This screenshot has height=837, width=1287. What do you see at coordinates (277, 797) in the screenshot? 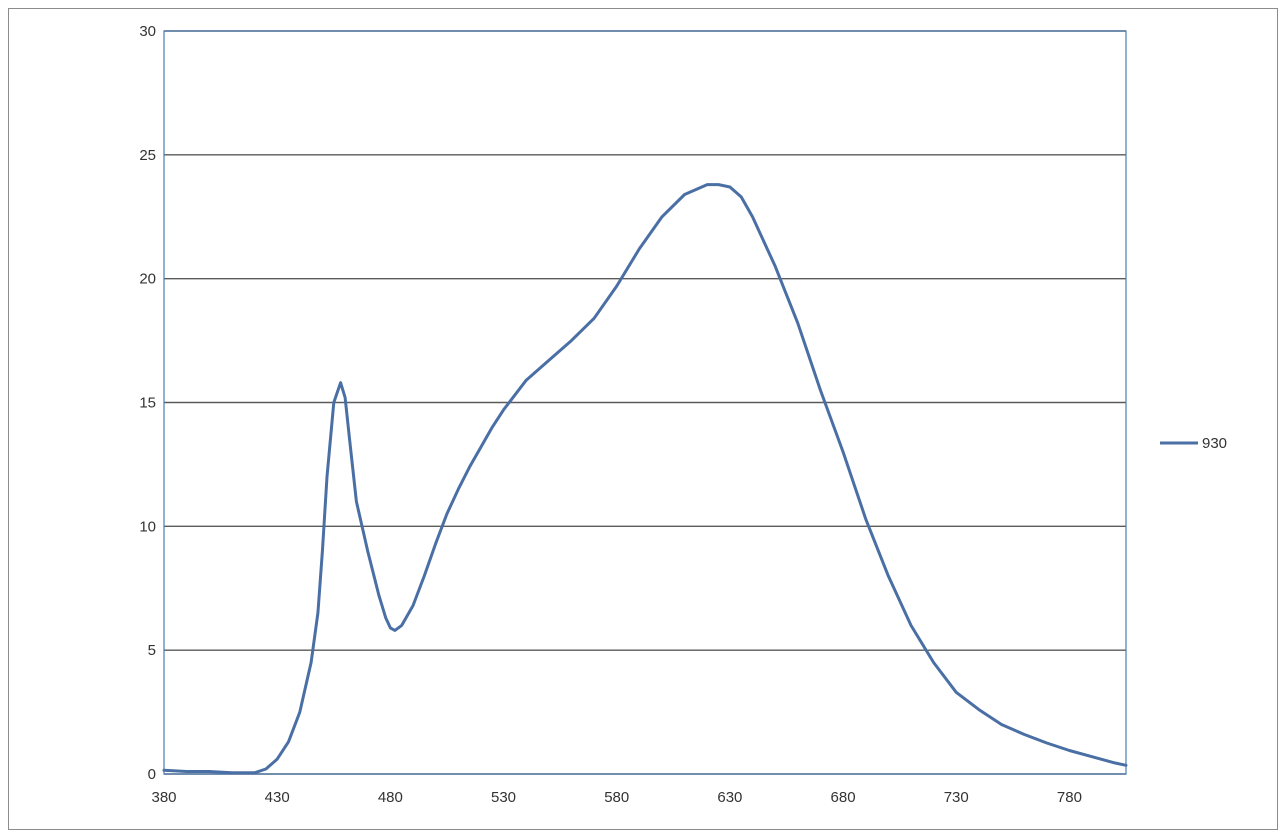
I see `x-tick-label: 430` at bounding box center [277, 797].